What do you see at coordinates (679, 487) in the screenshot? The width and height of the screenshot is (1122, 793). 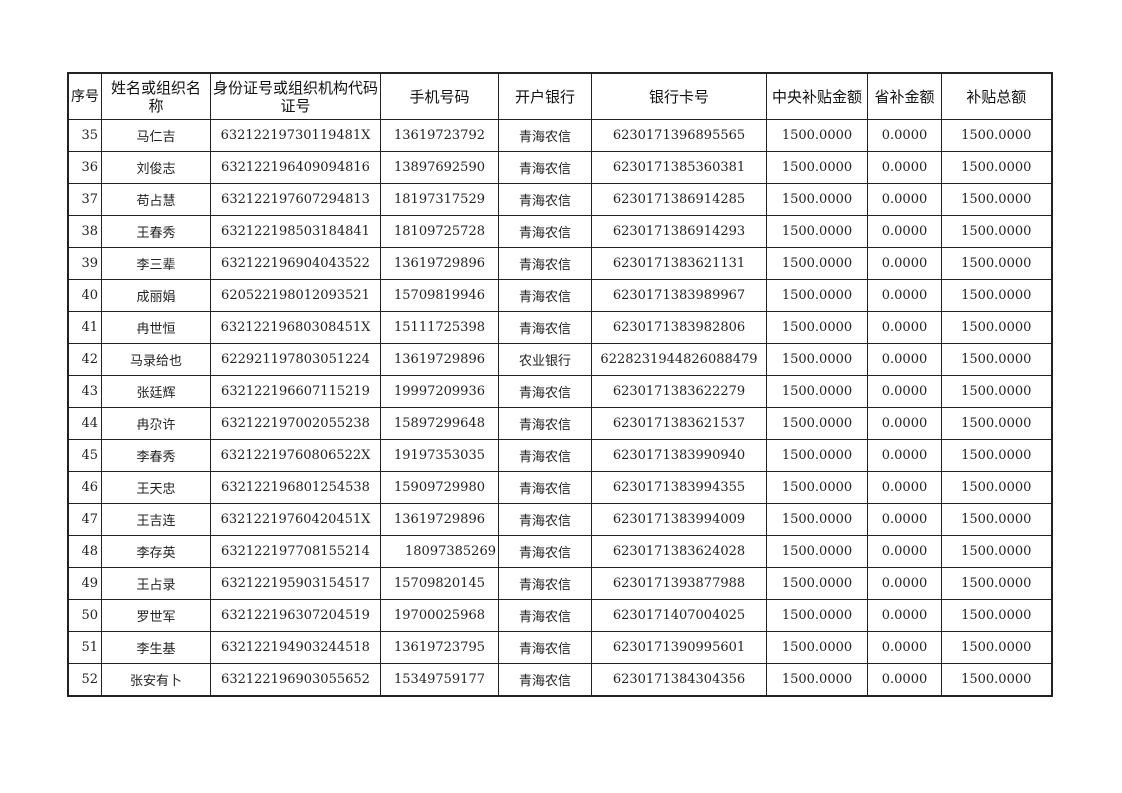 I see `cell-card-number: 6230171383994355` at bounding box center [679, 487].